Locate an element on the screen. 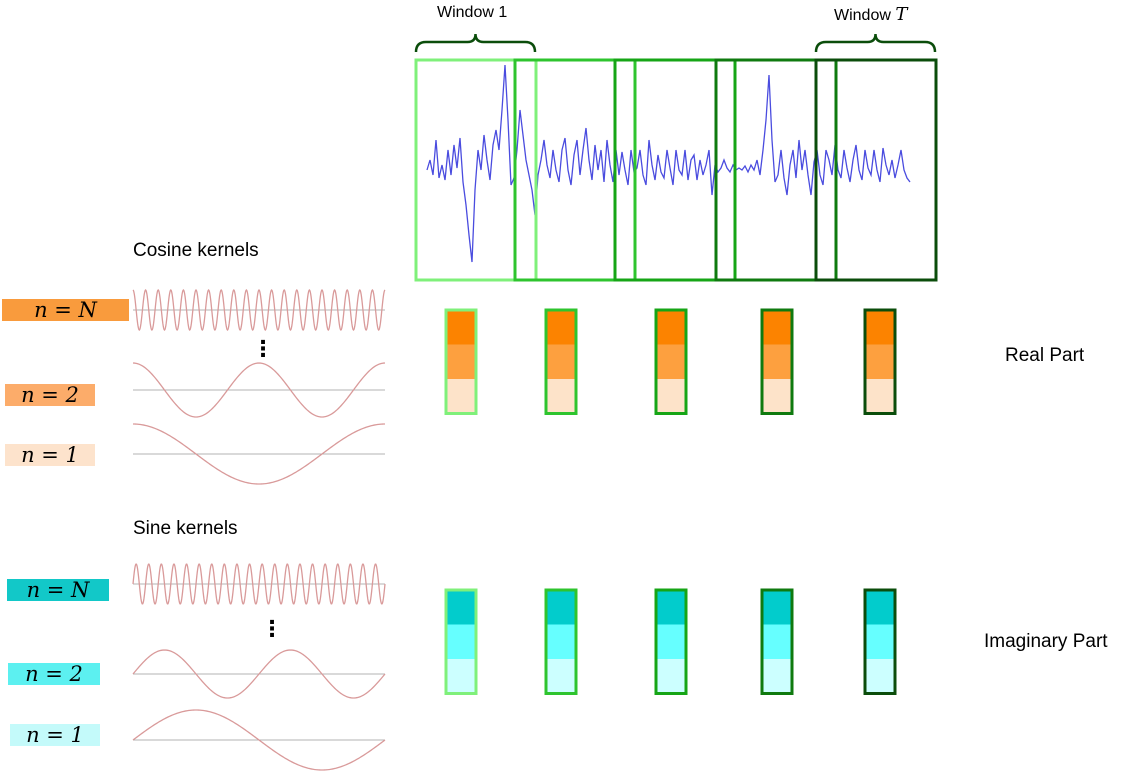  real-part-label: Real Part is located at coordinates (1045, 355).